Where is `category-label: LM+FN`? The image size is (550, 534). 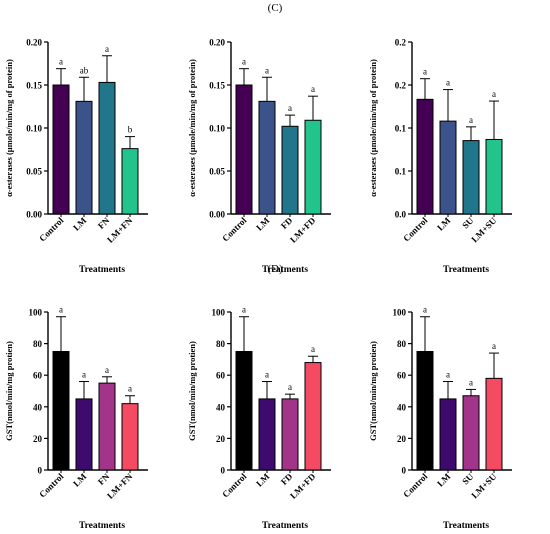 category-label: LM+FN is located at coordinates (120, 486).